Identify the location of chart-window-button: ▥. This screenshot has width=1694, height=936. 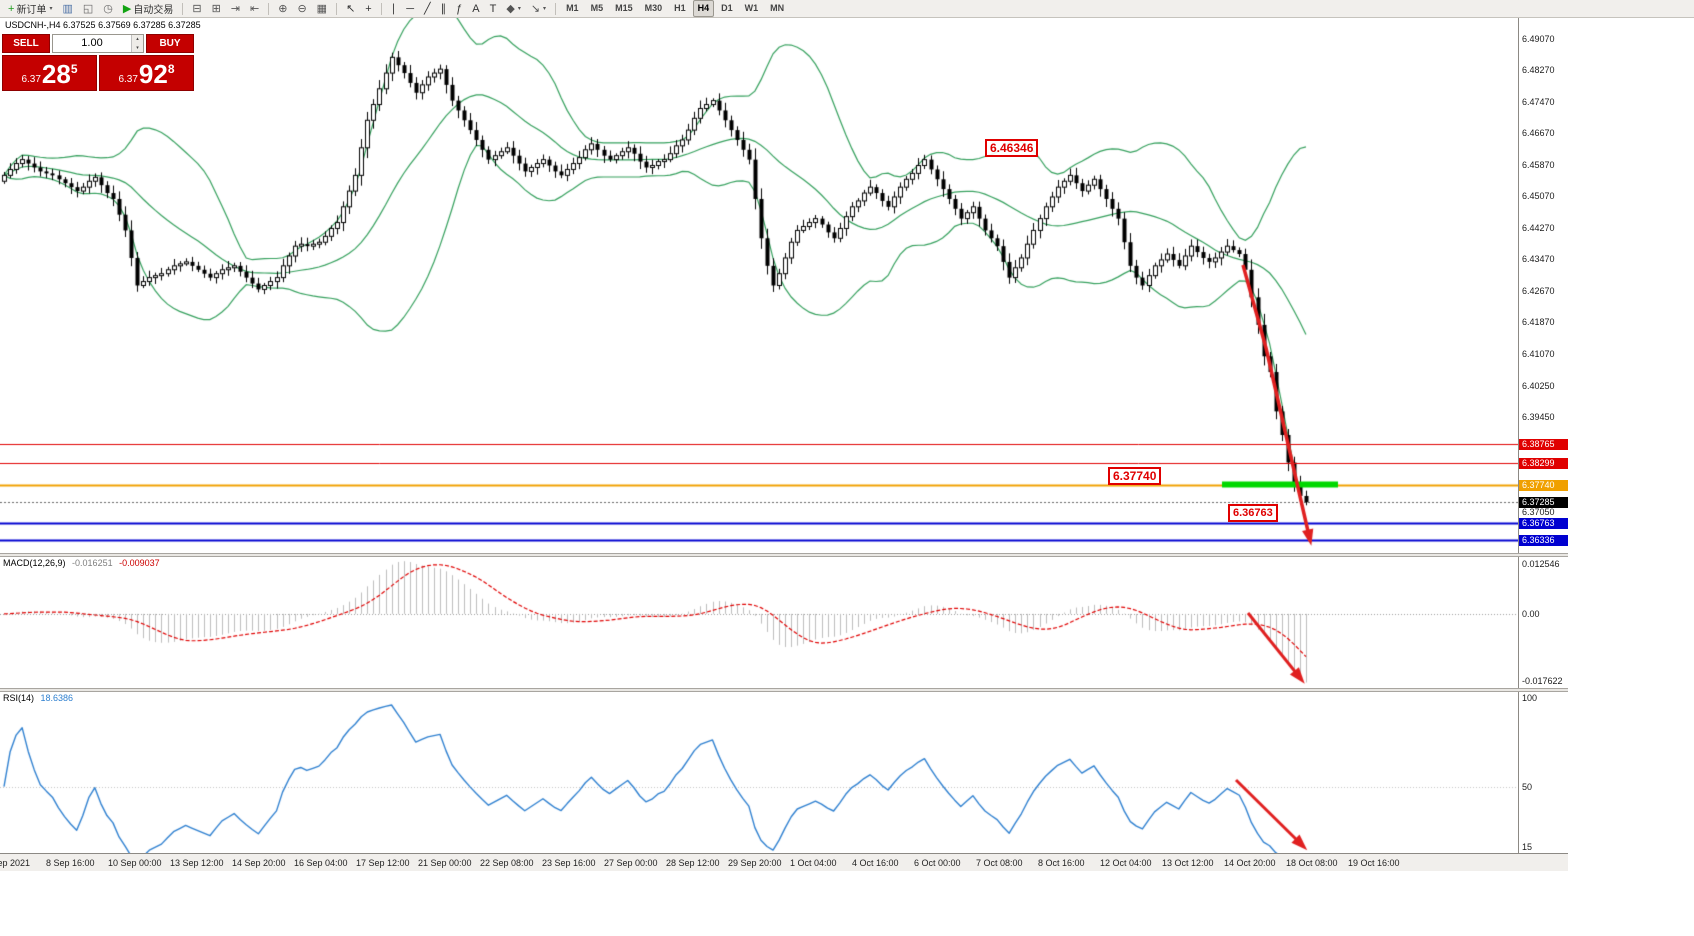
(67, 9).